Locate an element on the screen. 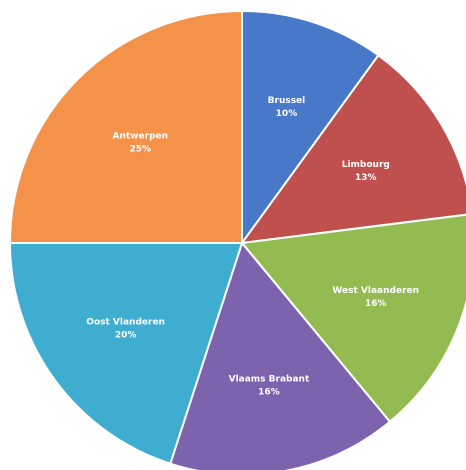 This screenshot has height=470, width=466. slice-percent-west-vlaanderen: 16% is located at coordinates (376, 304).